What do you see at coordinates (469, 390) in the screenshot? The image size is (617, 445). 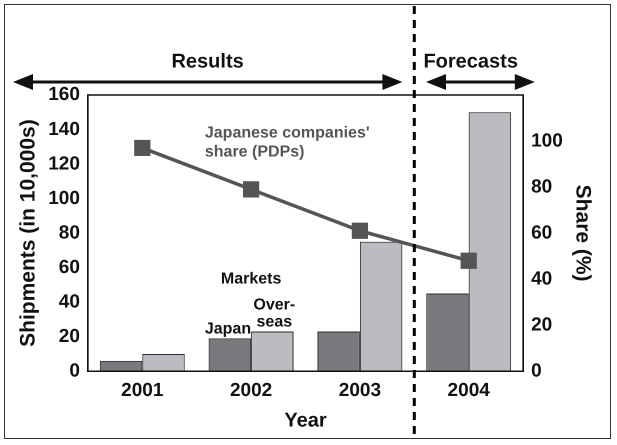 I see `x-tick-label: 2004` at bounding box center [469, 390].